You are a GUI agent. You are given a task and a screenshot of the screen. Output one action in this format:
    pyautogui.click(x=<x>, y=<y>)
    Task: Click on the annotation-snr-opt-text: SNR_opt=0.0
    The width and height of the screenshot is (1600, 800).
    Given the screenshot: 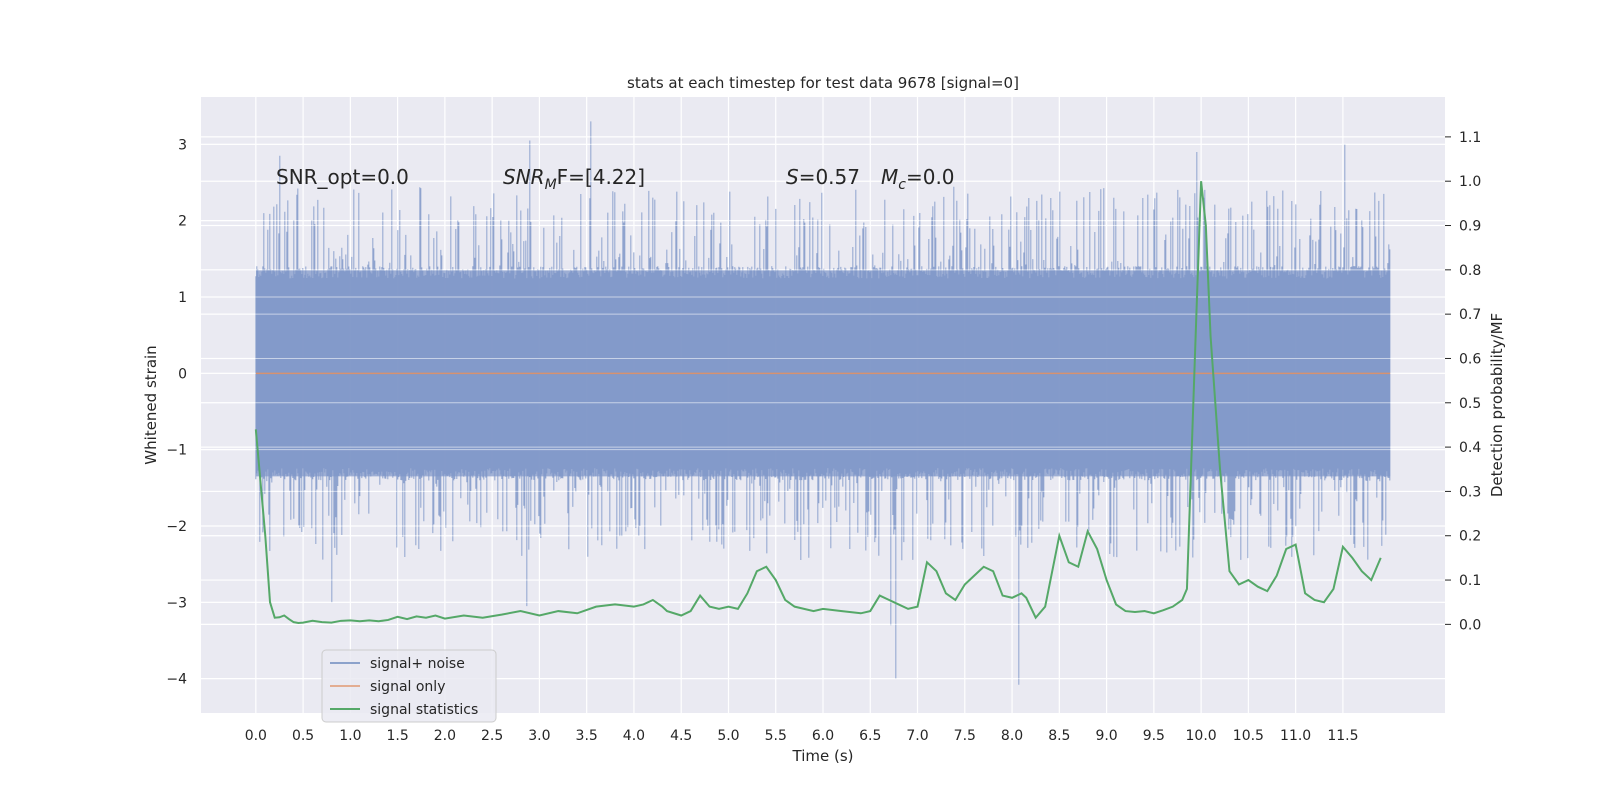 What is the action you would take?
    pyautogui.click(x=342, y=177)
    